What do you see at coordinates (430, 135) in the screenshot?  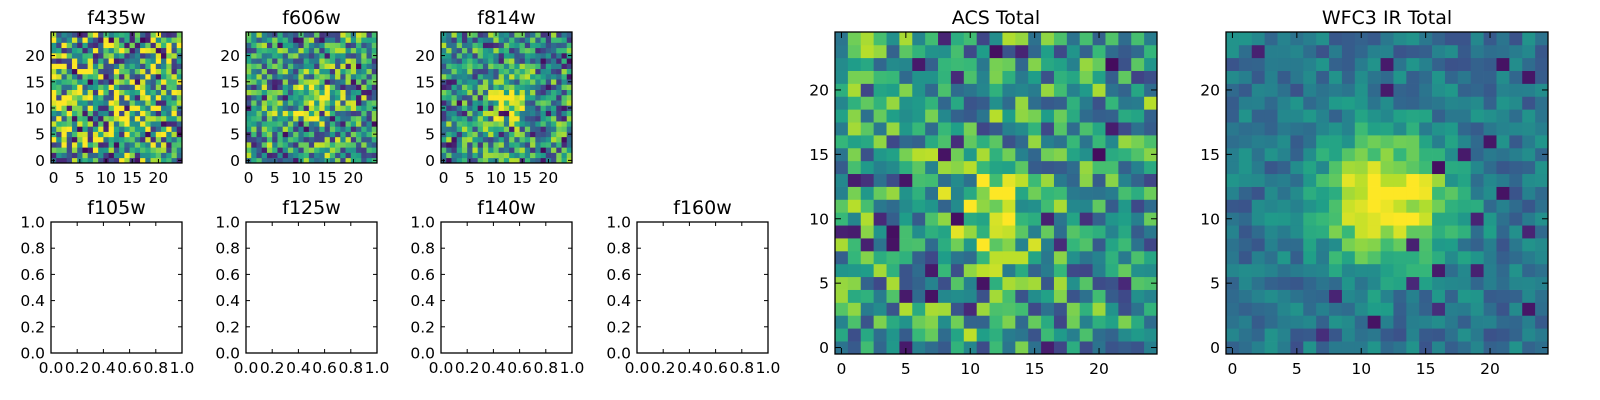 I see `y-tick-label: 5` at bounding box center [430, 135].